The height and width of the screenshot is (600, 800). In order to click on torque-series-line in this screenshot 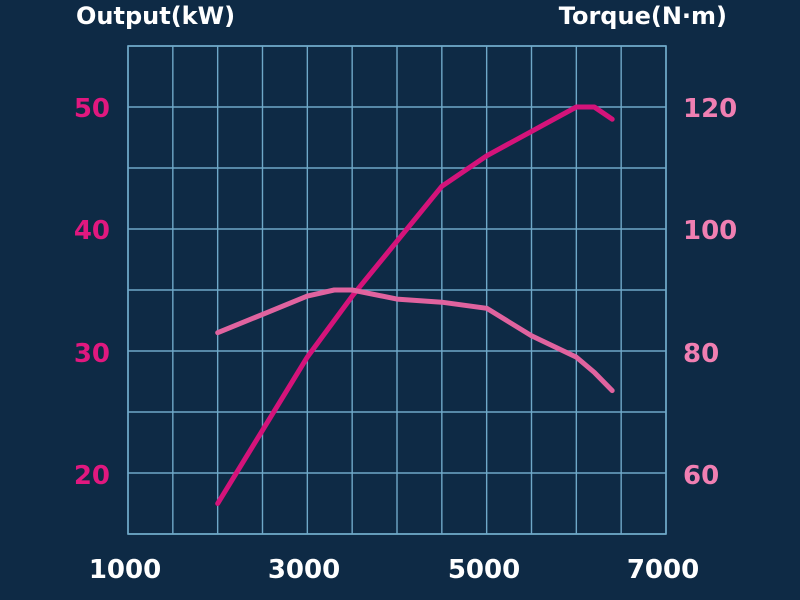, I will do `click(415, 340)`.